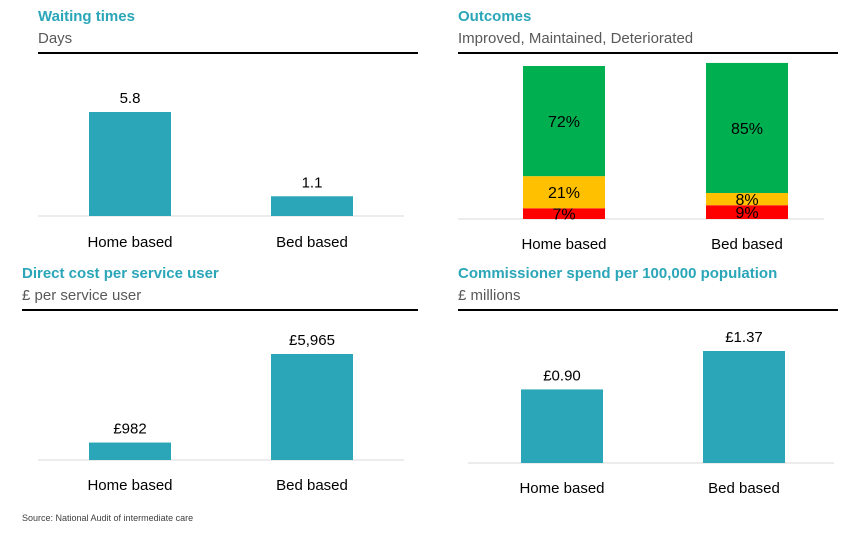 This screenshot has width=868, height=533. What do you see at coordinates (312, 182) in the screenshot?
I see `data-label: 1.1` at bounding box center [312, 182].